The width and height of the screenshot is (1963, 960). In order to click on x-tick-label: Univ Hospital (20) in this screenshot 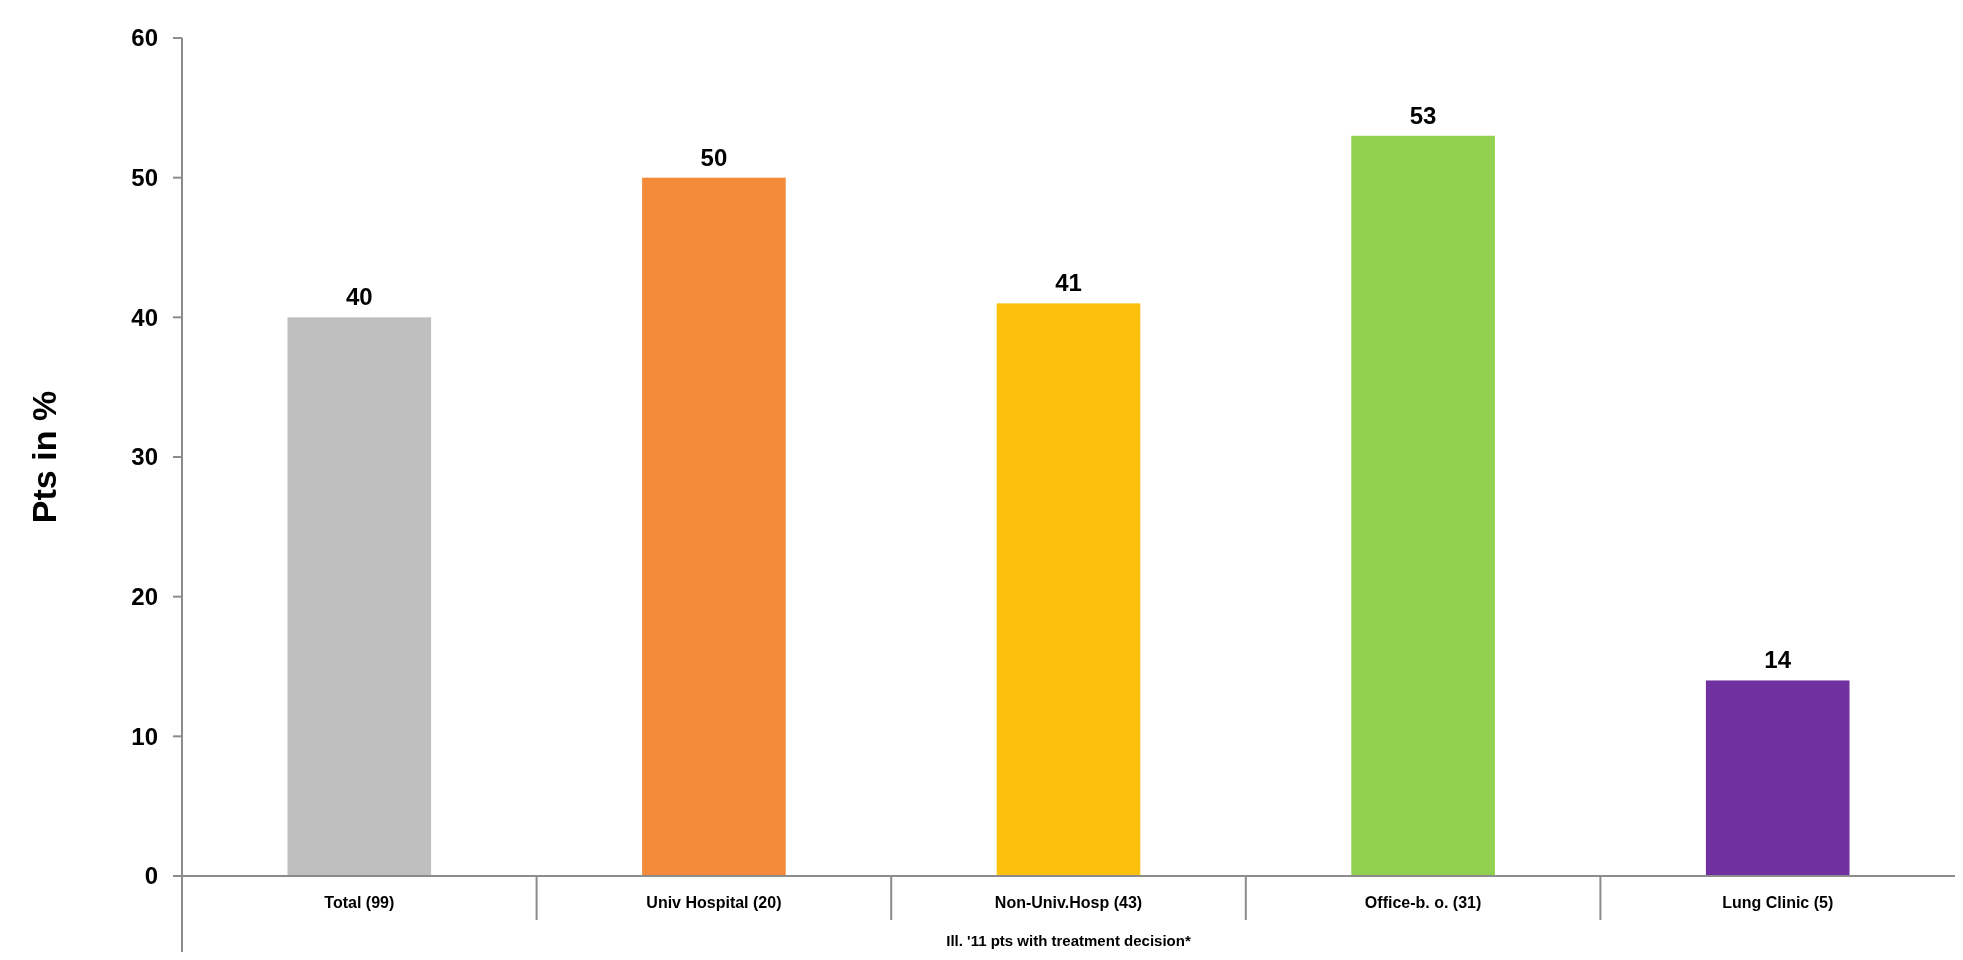, I will do `click(714, 902)`.